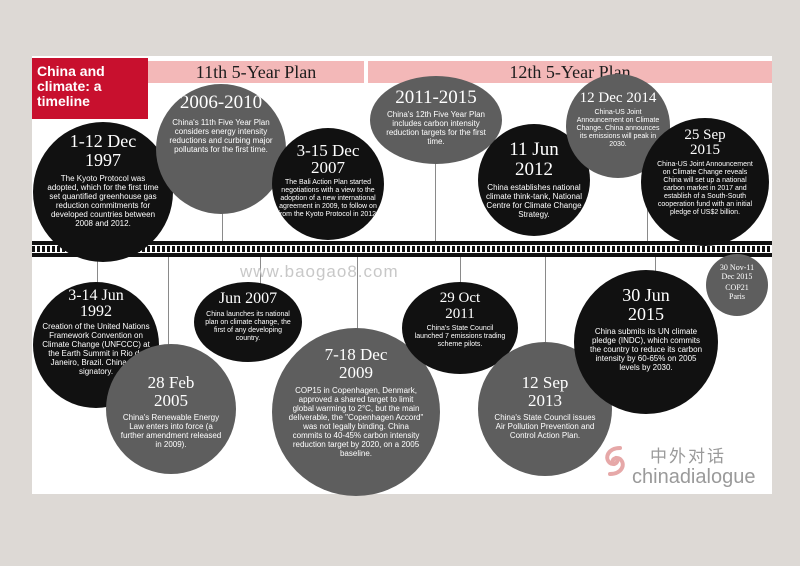 Image resolution: width=800 pixels, height=566 pixels. Describe the element at coordinates (260, 271) in the screenshot. I see `stem-jun2007` at that location.